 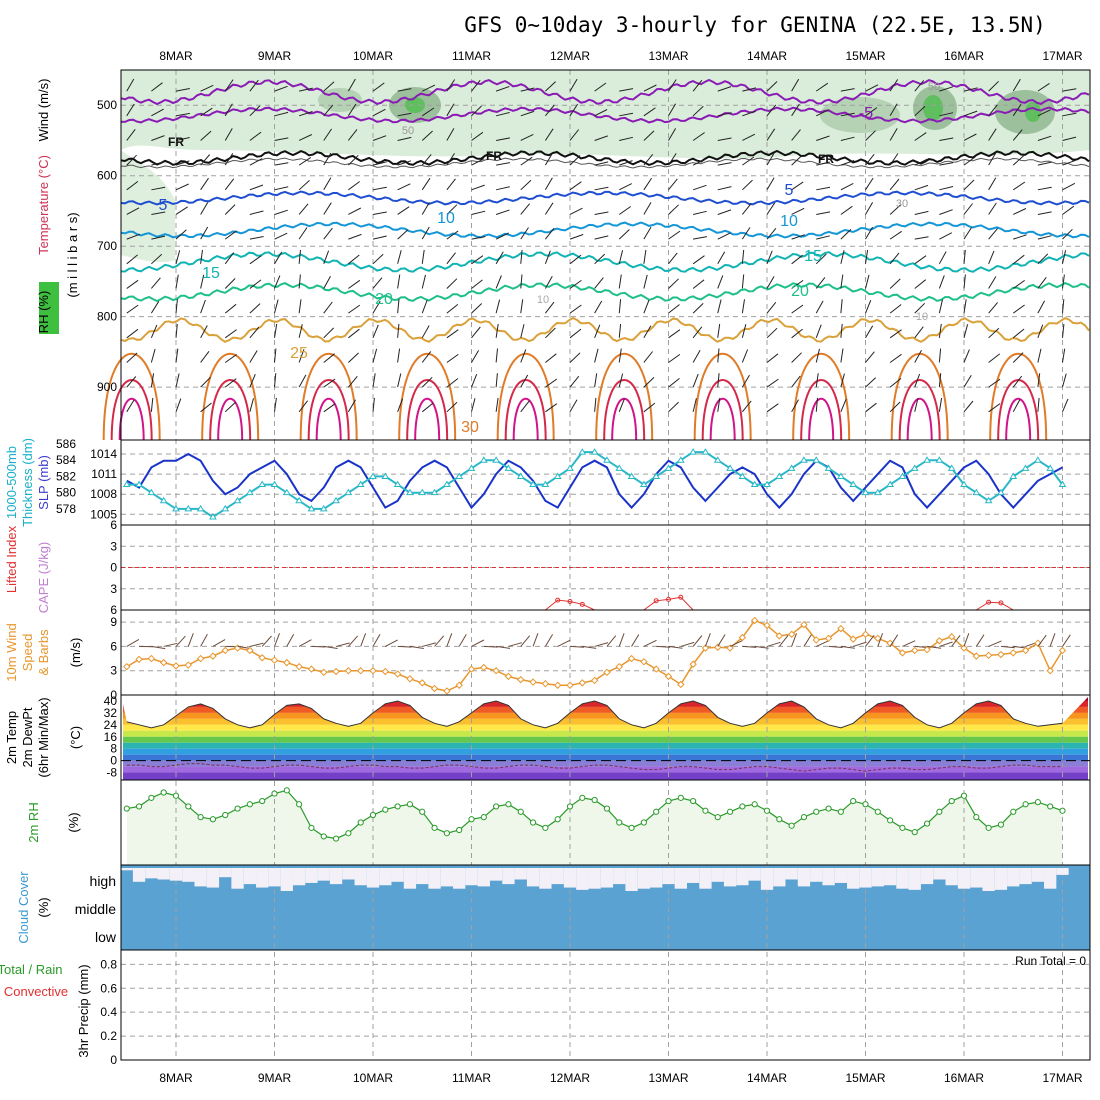 What do you see at coordinates (107, 176) in the screenshot?
I see `y-tick-label-upper: 600` at bounding box center [107, 176].